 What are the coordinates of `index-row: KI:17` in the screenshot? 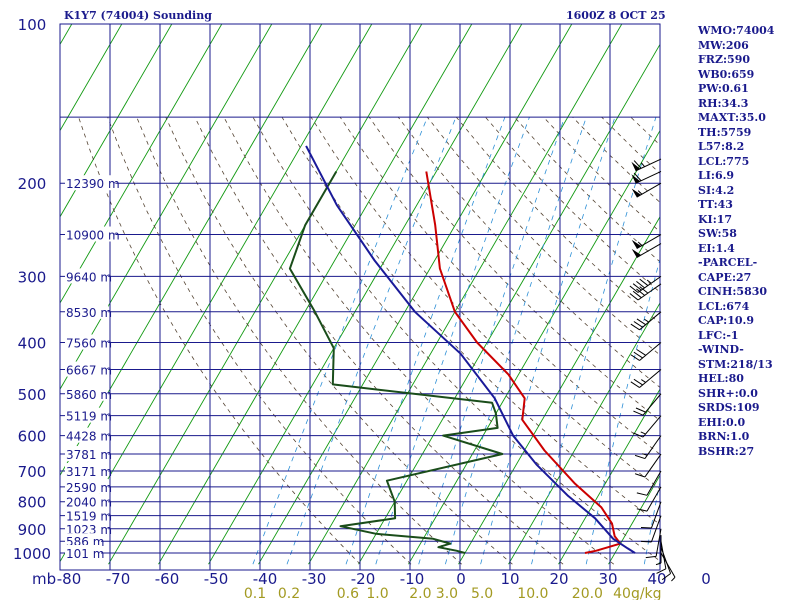 It's located at (715, 219).